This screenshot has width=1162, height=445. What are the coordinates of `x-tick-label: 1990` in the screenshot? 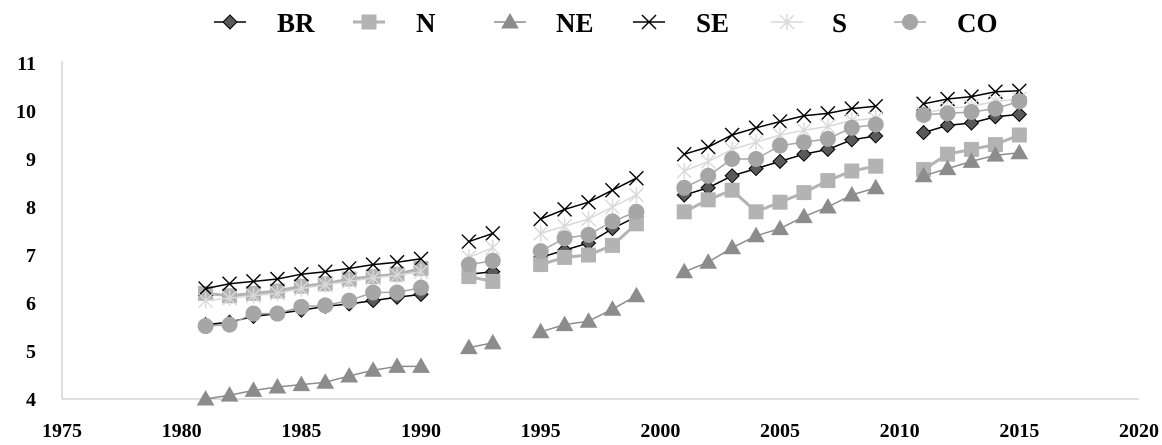 It's located at (421, 431).